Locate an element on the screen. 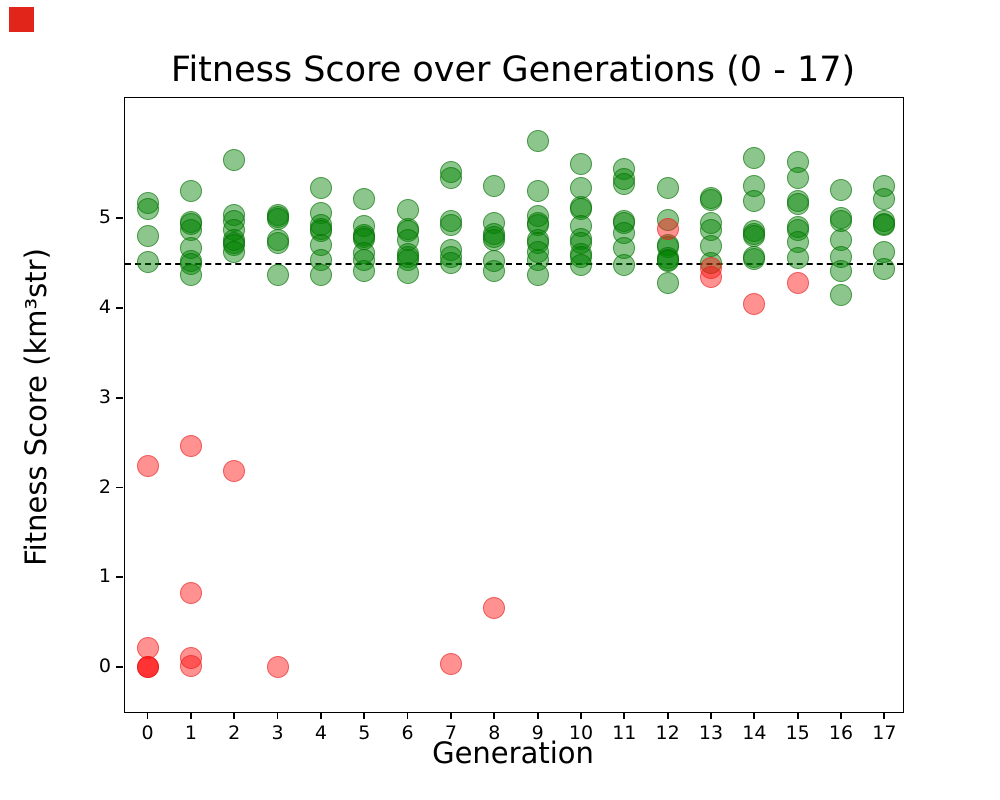 The width and height of the screenshot is (1000, 800). x-tick-label: 8 is located at coordinates (494, 733).